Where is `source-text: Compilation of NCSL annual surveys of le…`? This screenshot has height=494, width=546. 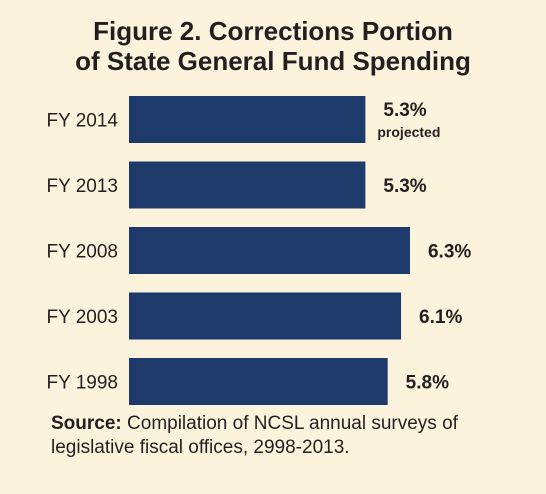
source-text: Compilation of NCSL annual surveys of le… is located at coordinates (254, 435).